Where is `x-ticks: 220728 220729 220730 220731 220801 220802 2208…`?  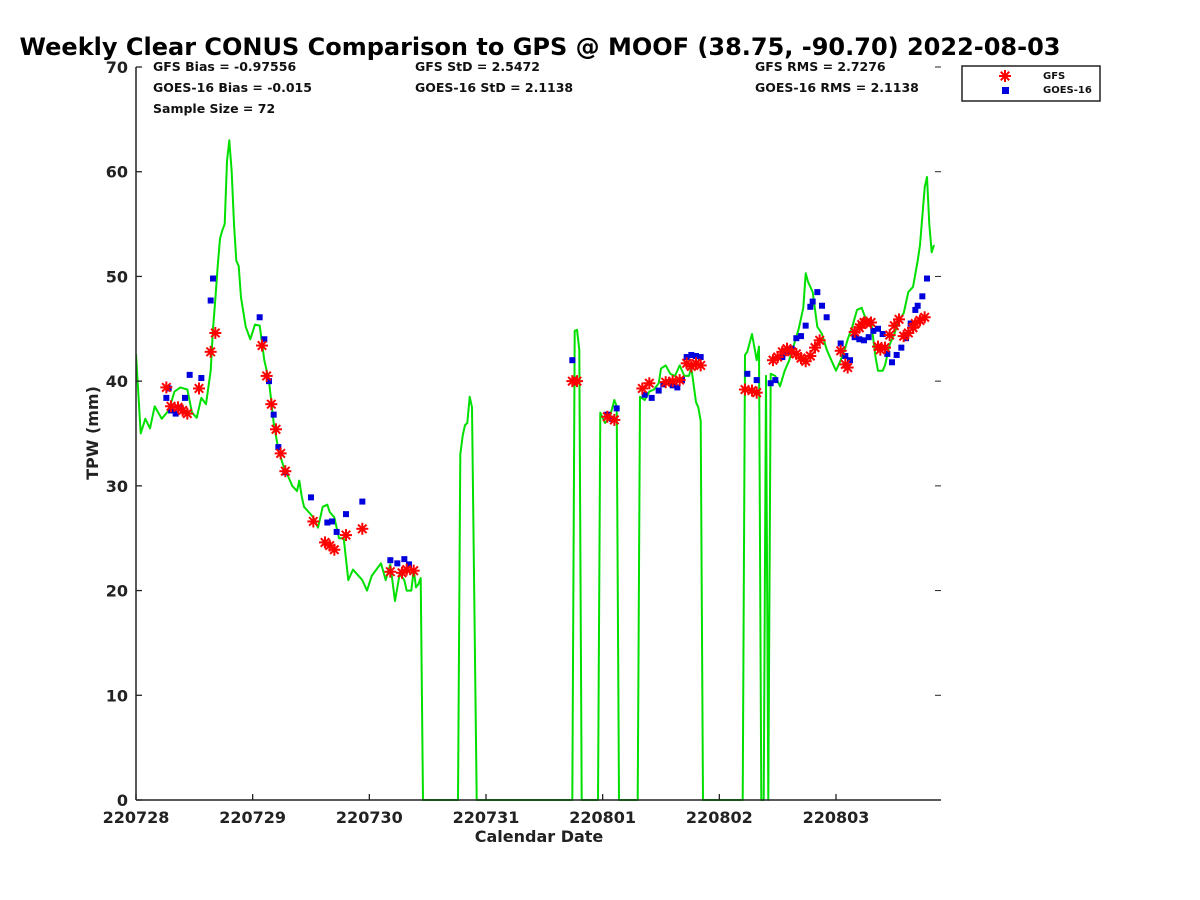
x-ticks: 220728 220729 220730 220731 220801 220802 2208… is located at coordinates (486, 810).